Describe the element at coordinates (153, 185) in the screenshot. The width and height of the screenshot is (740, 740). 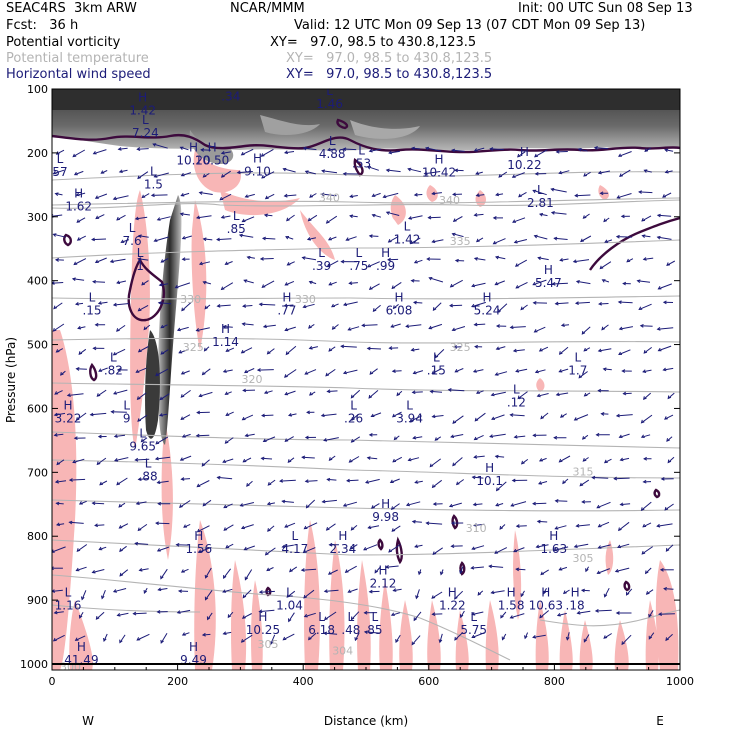
I see `wind-extremum-value: 1.5` at that location.